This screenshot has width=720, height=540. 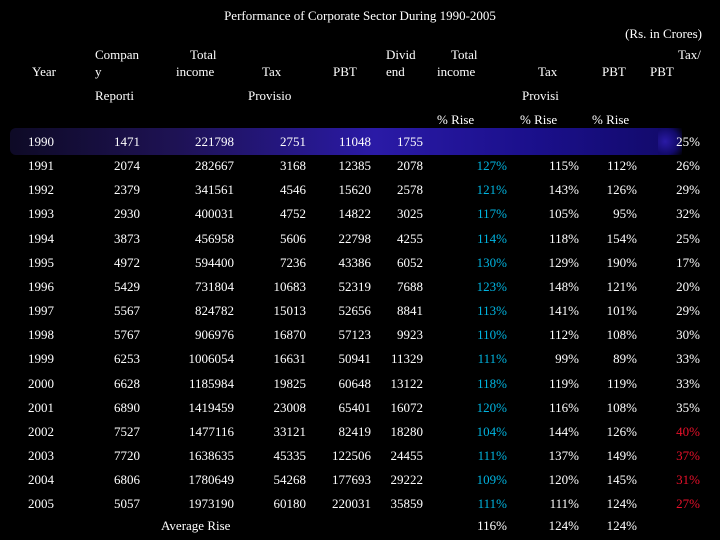 I want to click on cell-pbt: 177693, so click(x=351, y=480).